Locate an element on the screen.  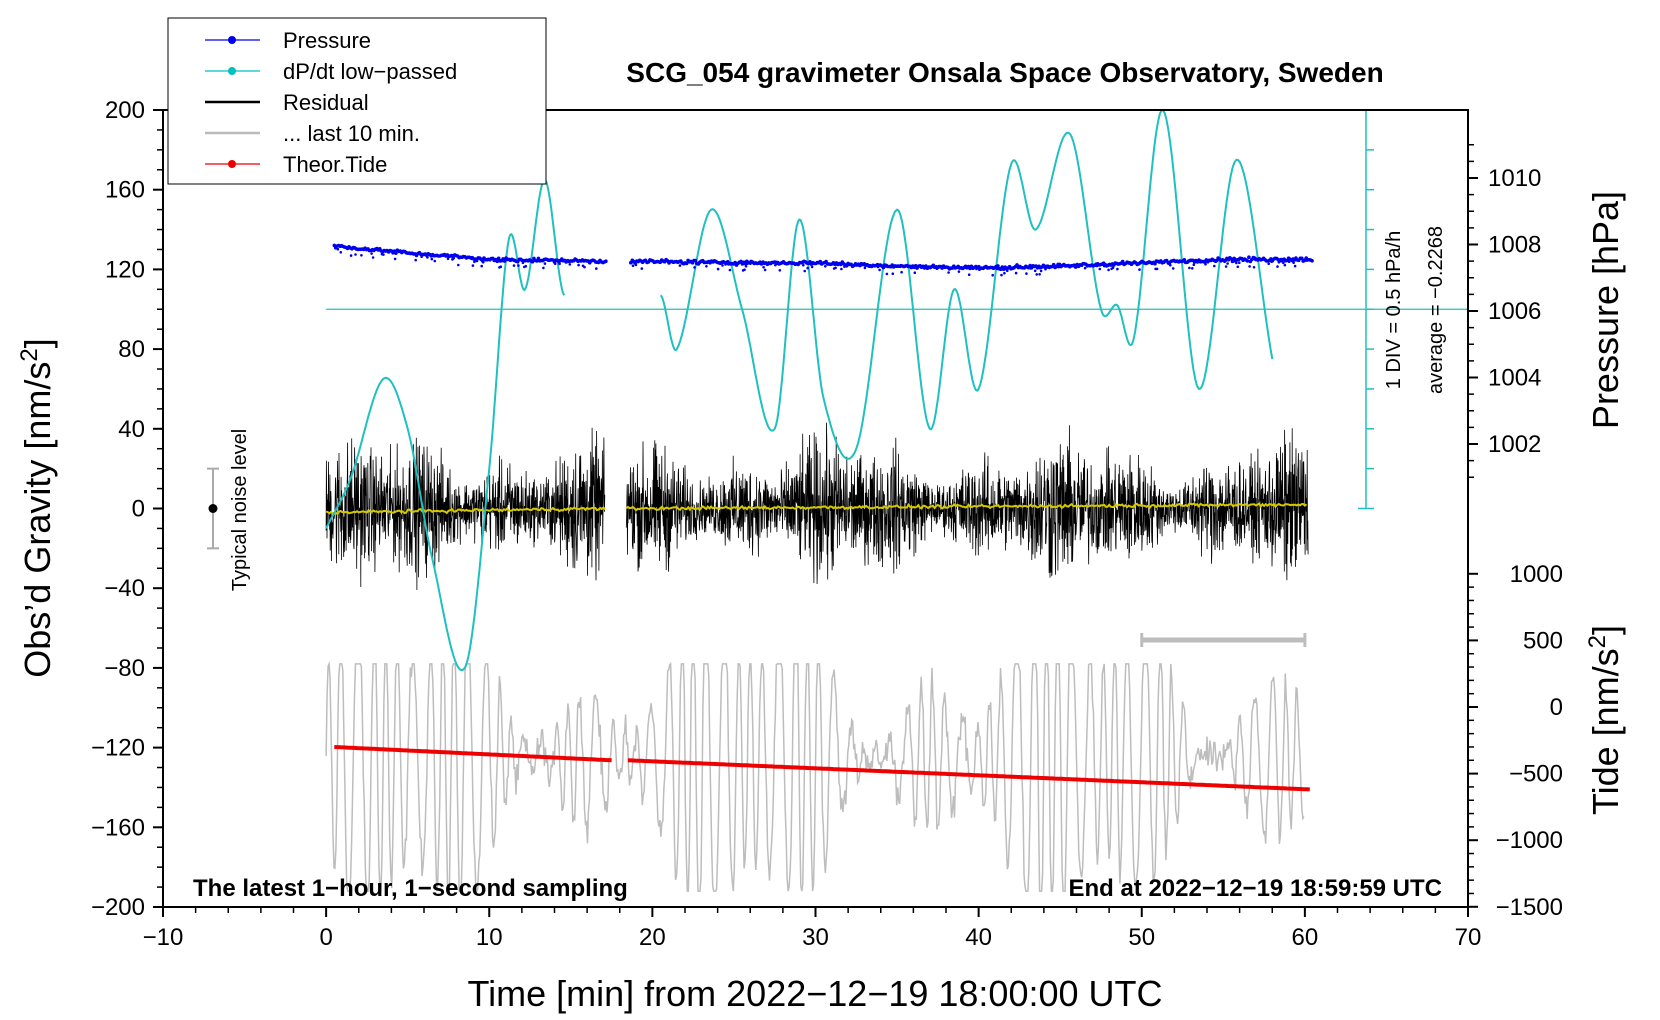
end-time-note: End at 2022−12−19 18:59:59 UTC is located at coordinates (1255, 888).